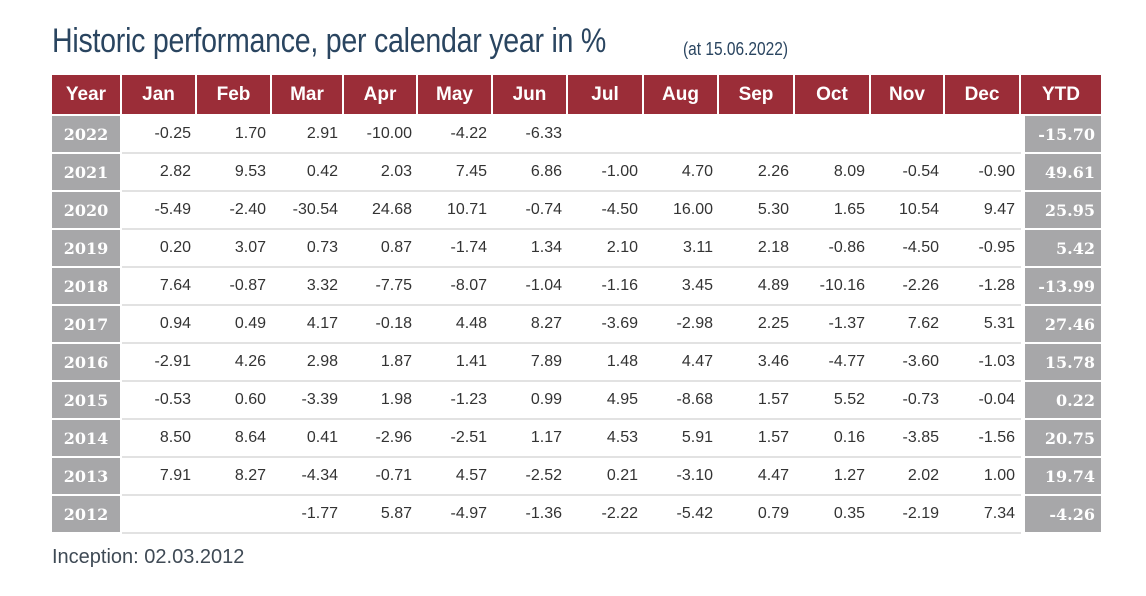  Describe the element at coordinates (87, 477) in the screenshot. I see `year-cell: 2013` at that location.